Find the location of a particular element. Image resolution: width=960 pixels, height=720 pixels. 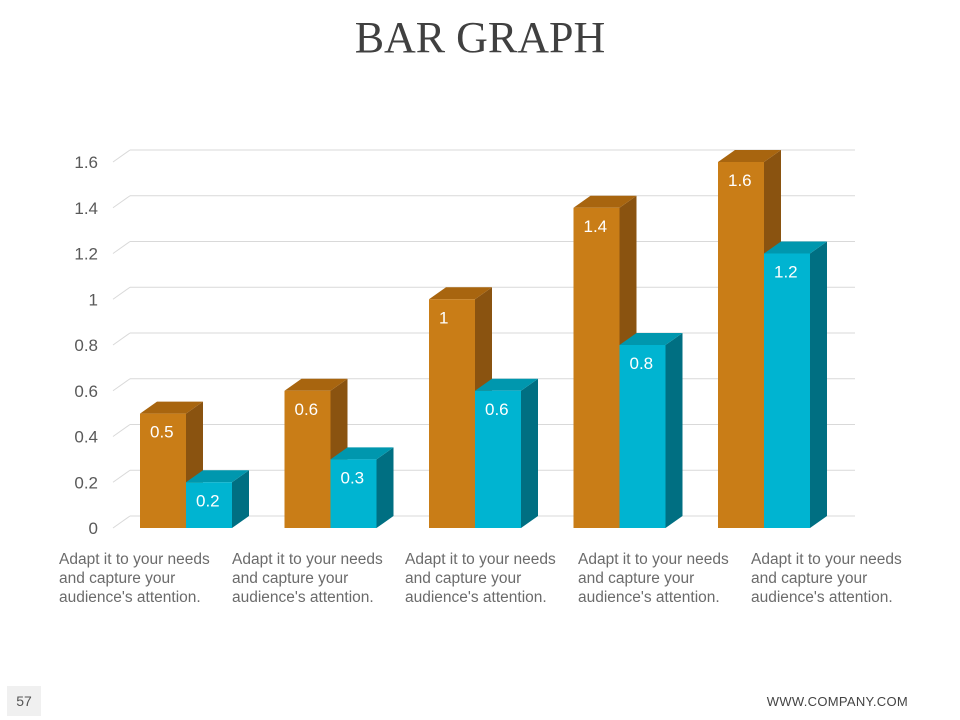

data-label: 0.5 is located at coordinates (162, 432).